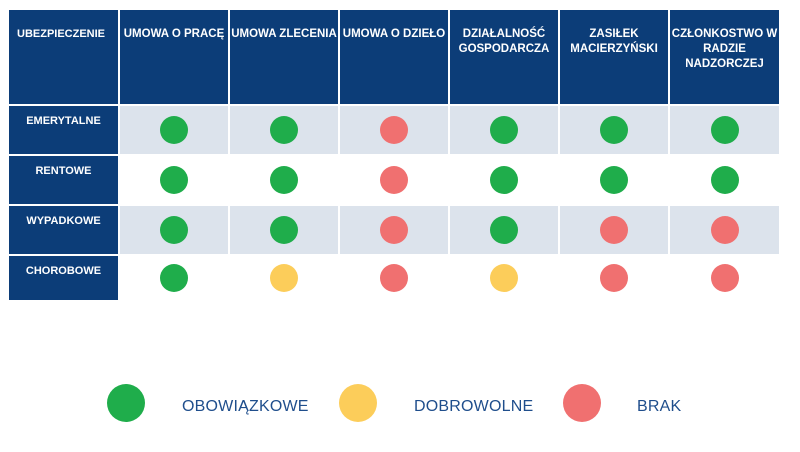 The width and height of the screenshot is (800, 452). I want to click on legend-dot-yellow, so click(358, 403).